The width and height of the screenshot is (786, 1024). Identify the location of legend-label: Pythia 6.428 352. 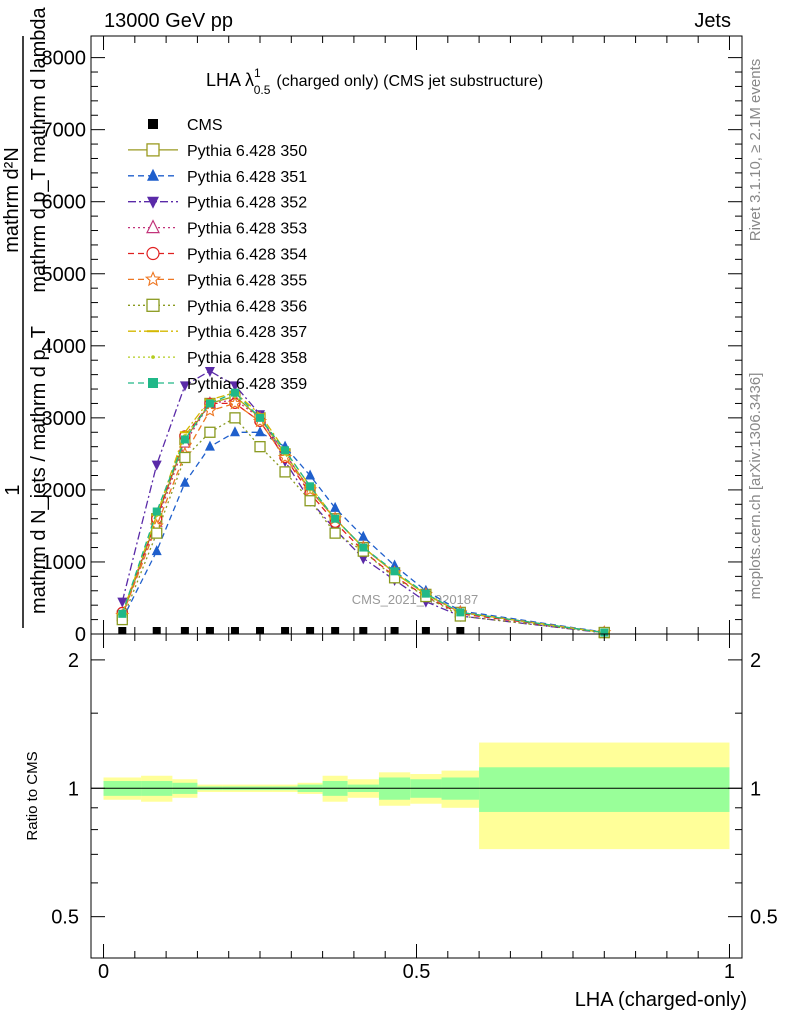
(247, 203).